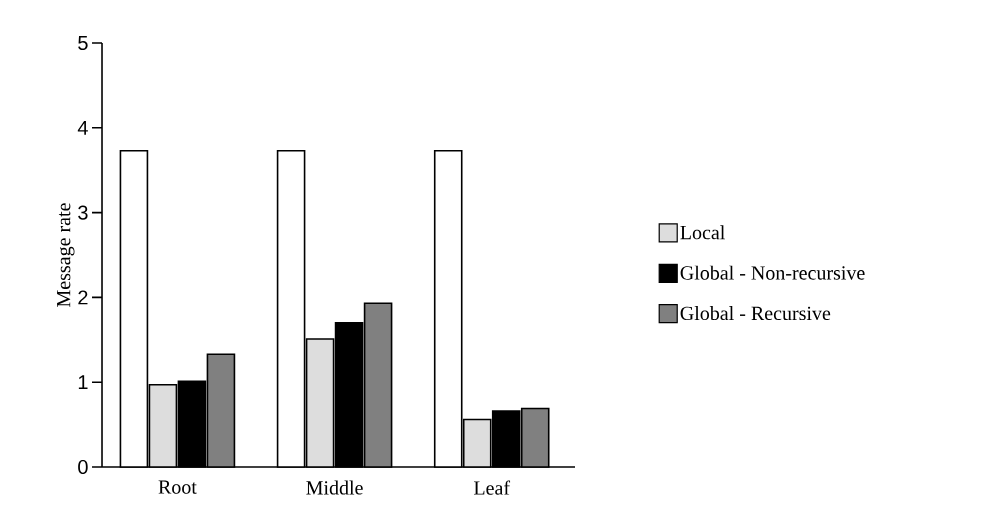 The width and height of the screenshot is (1006, 510). I want to click on legend-label: Local, so click(702, 232).